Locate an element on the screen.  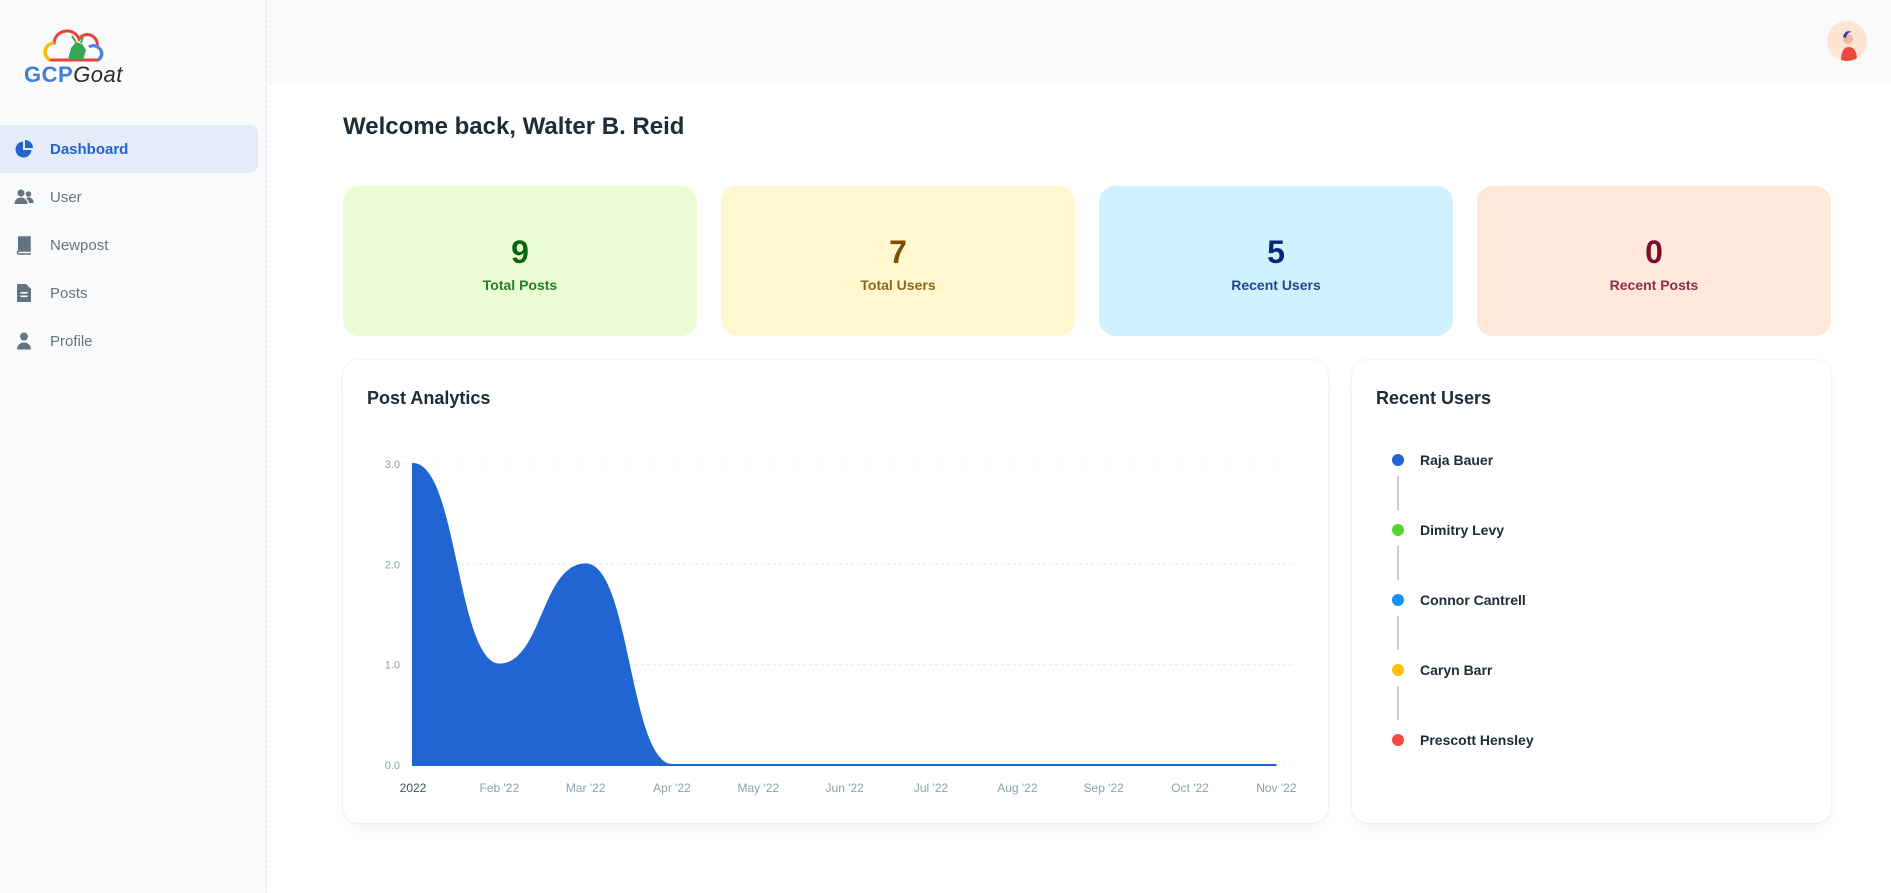
book-icon is located at coordinates (24, 245).